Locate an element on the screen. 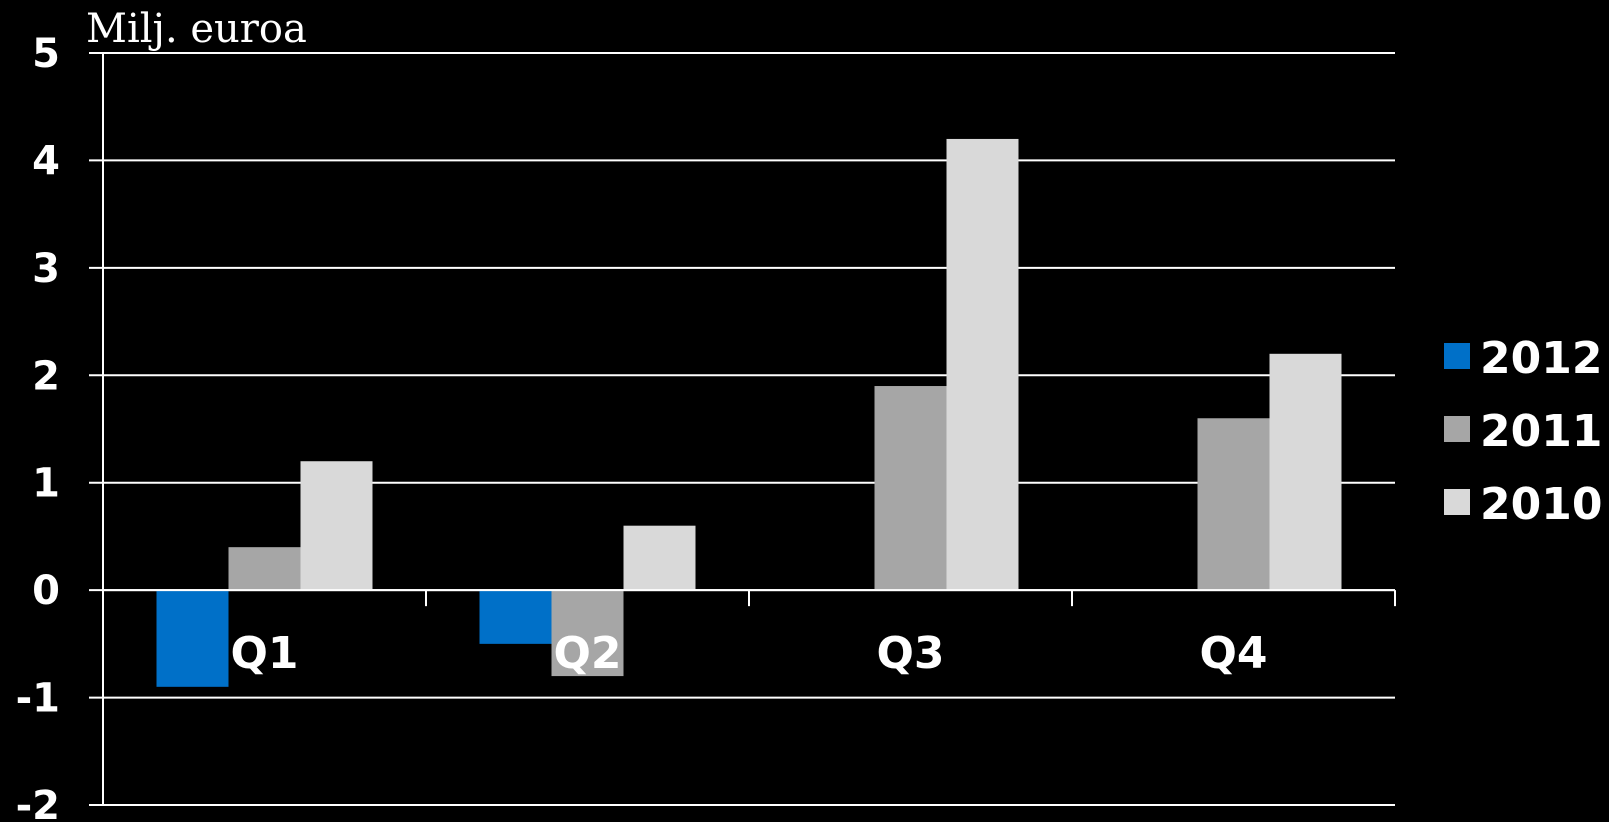 The image size is (1609, 822). category-labels: Q1 Q2 Q3 Q4 is located at coordinates (748, 653).